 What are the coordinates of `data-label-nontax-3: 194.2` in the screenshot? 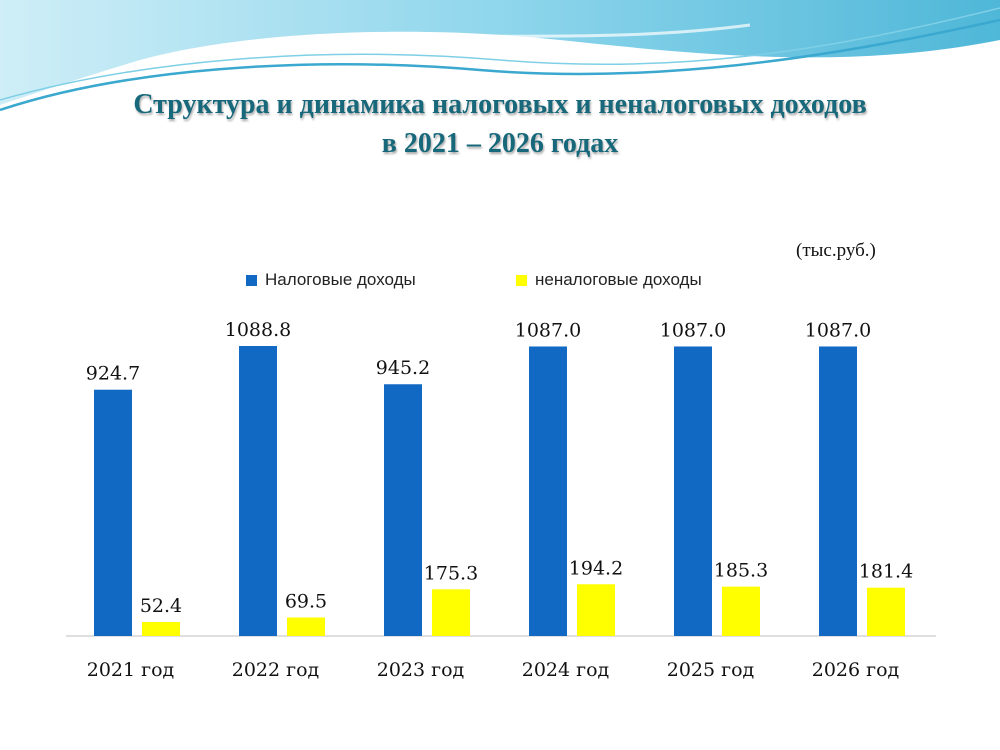 It's located at (596, 568).